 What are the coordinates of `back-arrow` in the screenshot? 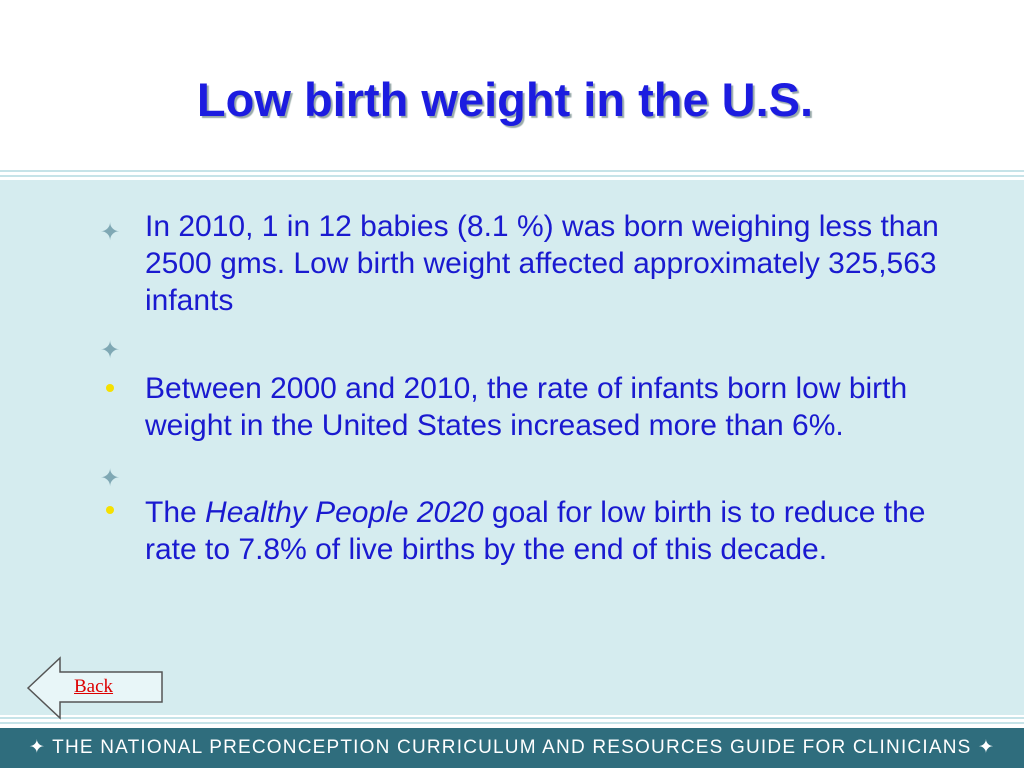 It's located at (96, 688).